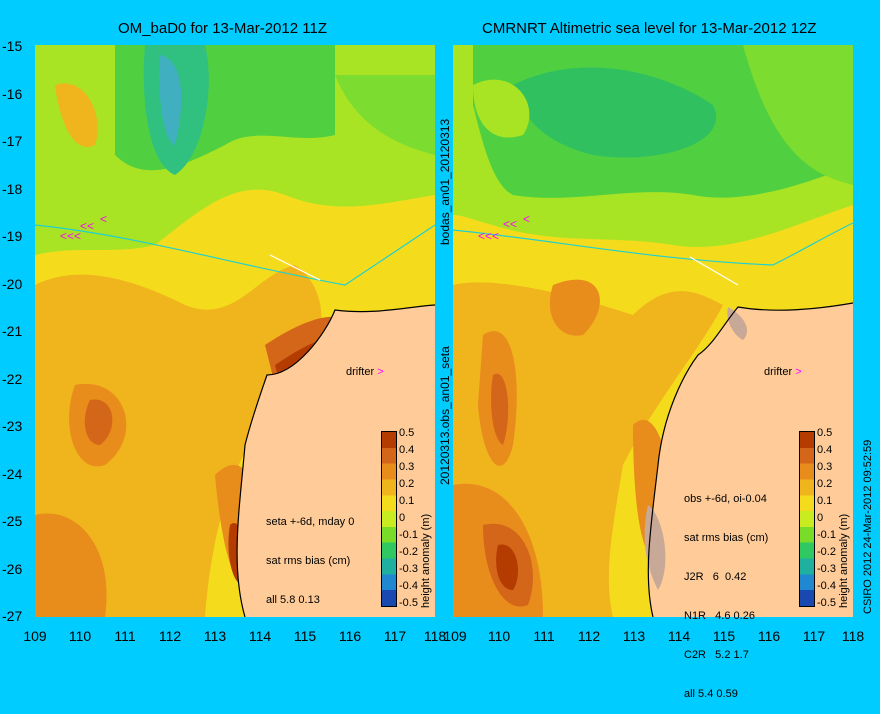 The image size is (880, 714). Describe the element at coordinates (12, 379) in the screenshot. I see `y-tick: -22` at that location.